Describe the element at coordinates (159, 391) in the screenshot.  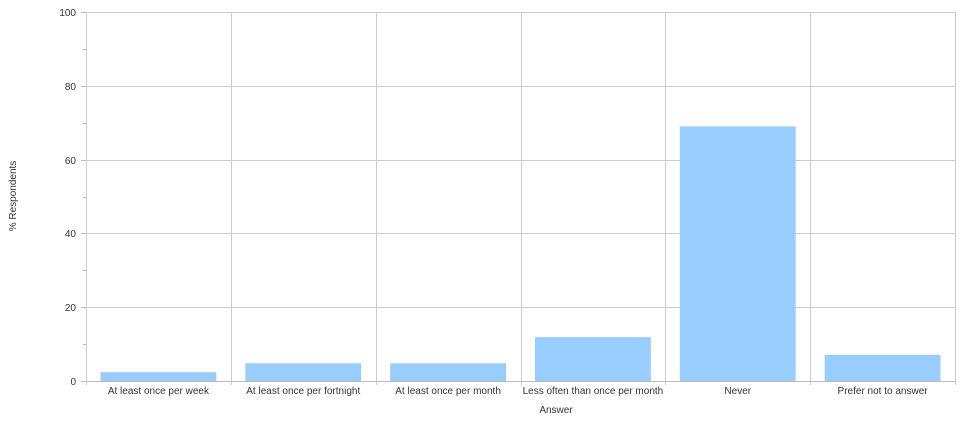
I see `x-tick-label: At least once per week` at that location.